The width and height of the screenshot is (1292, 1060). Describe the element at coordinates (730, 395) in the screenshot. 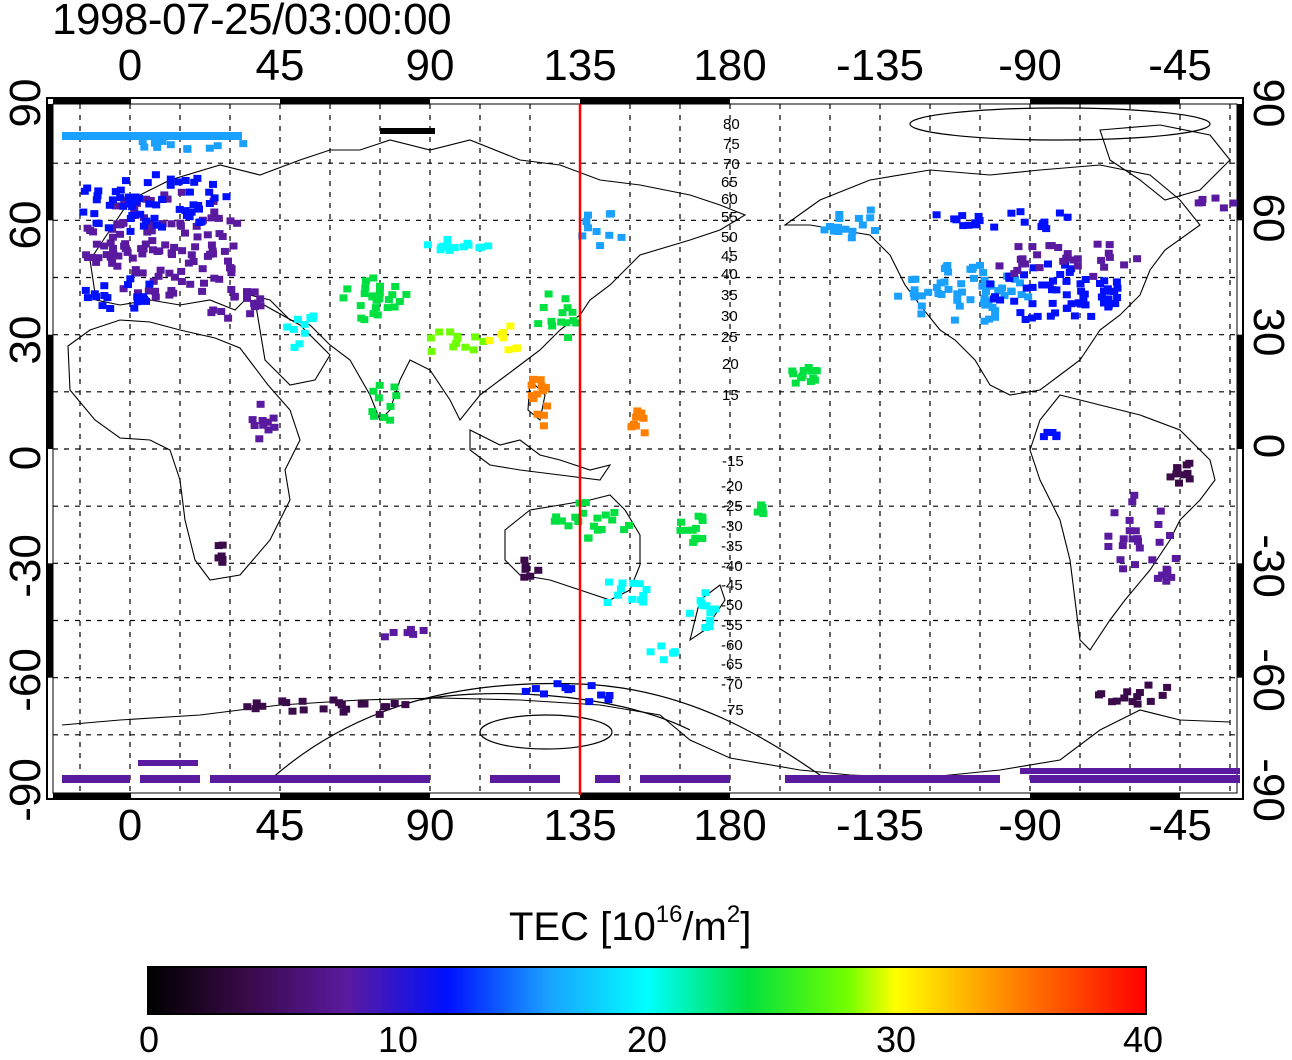

I see `mag-lat-label: 15` at that location.